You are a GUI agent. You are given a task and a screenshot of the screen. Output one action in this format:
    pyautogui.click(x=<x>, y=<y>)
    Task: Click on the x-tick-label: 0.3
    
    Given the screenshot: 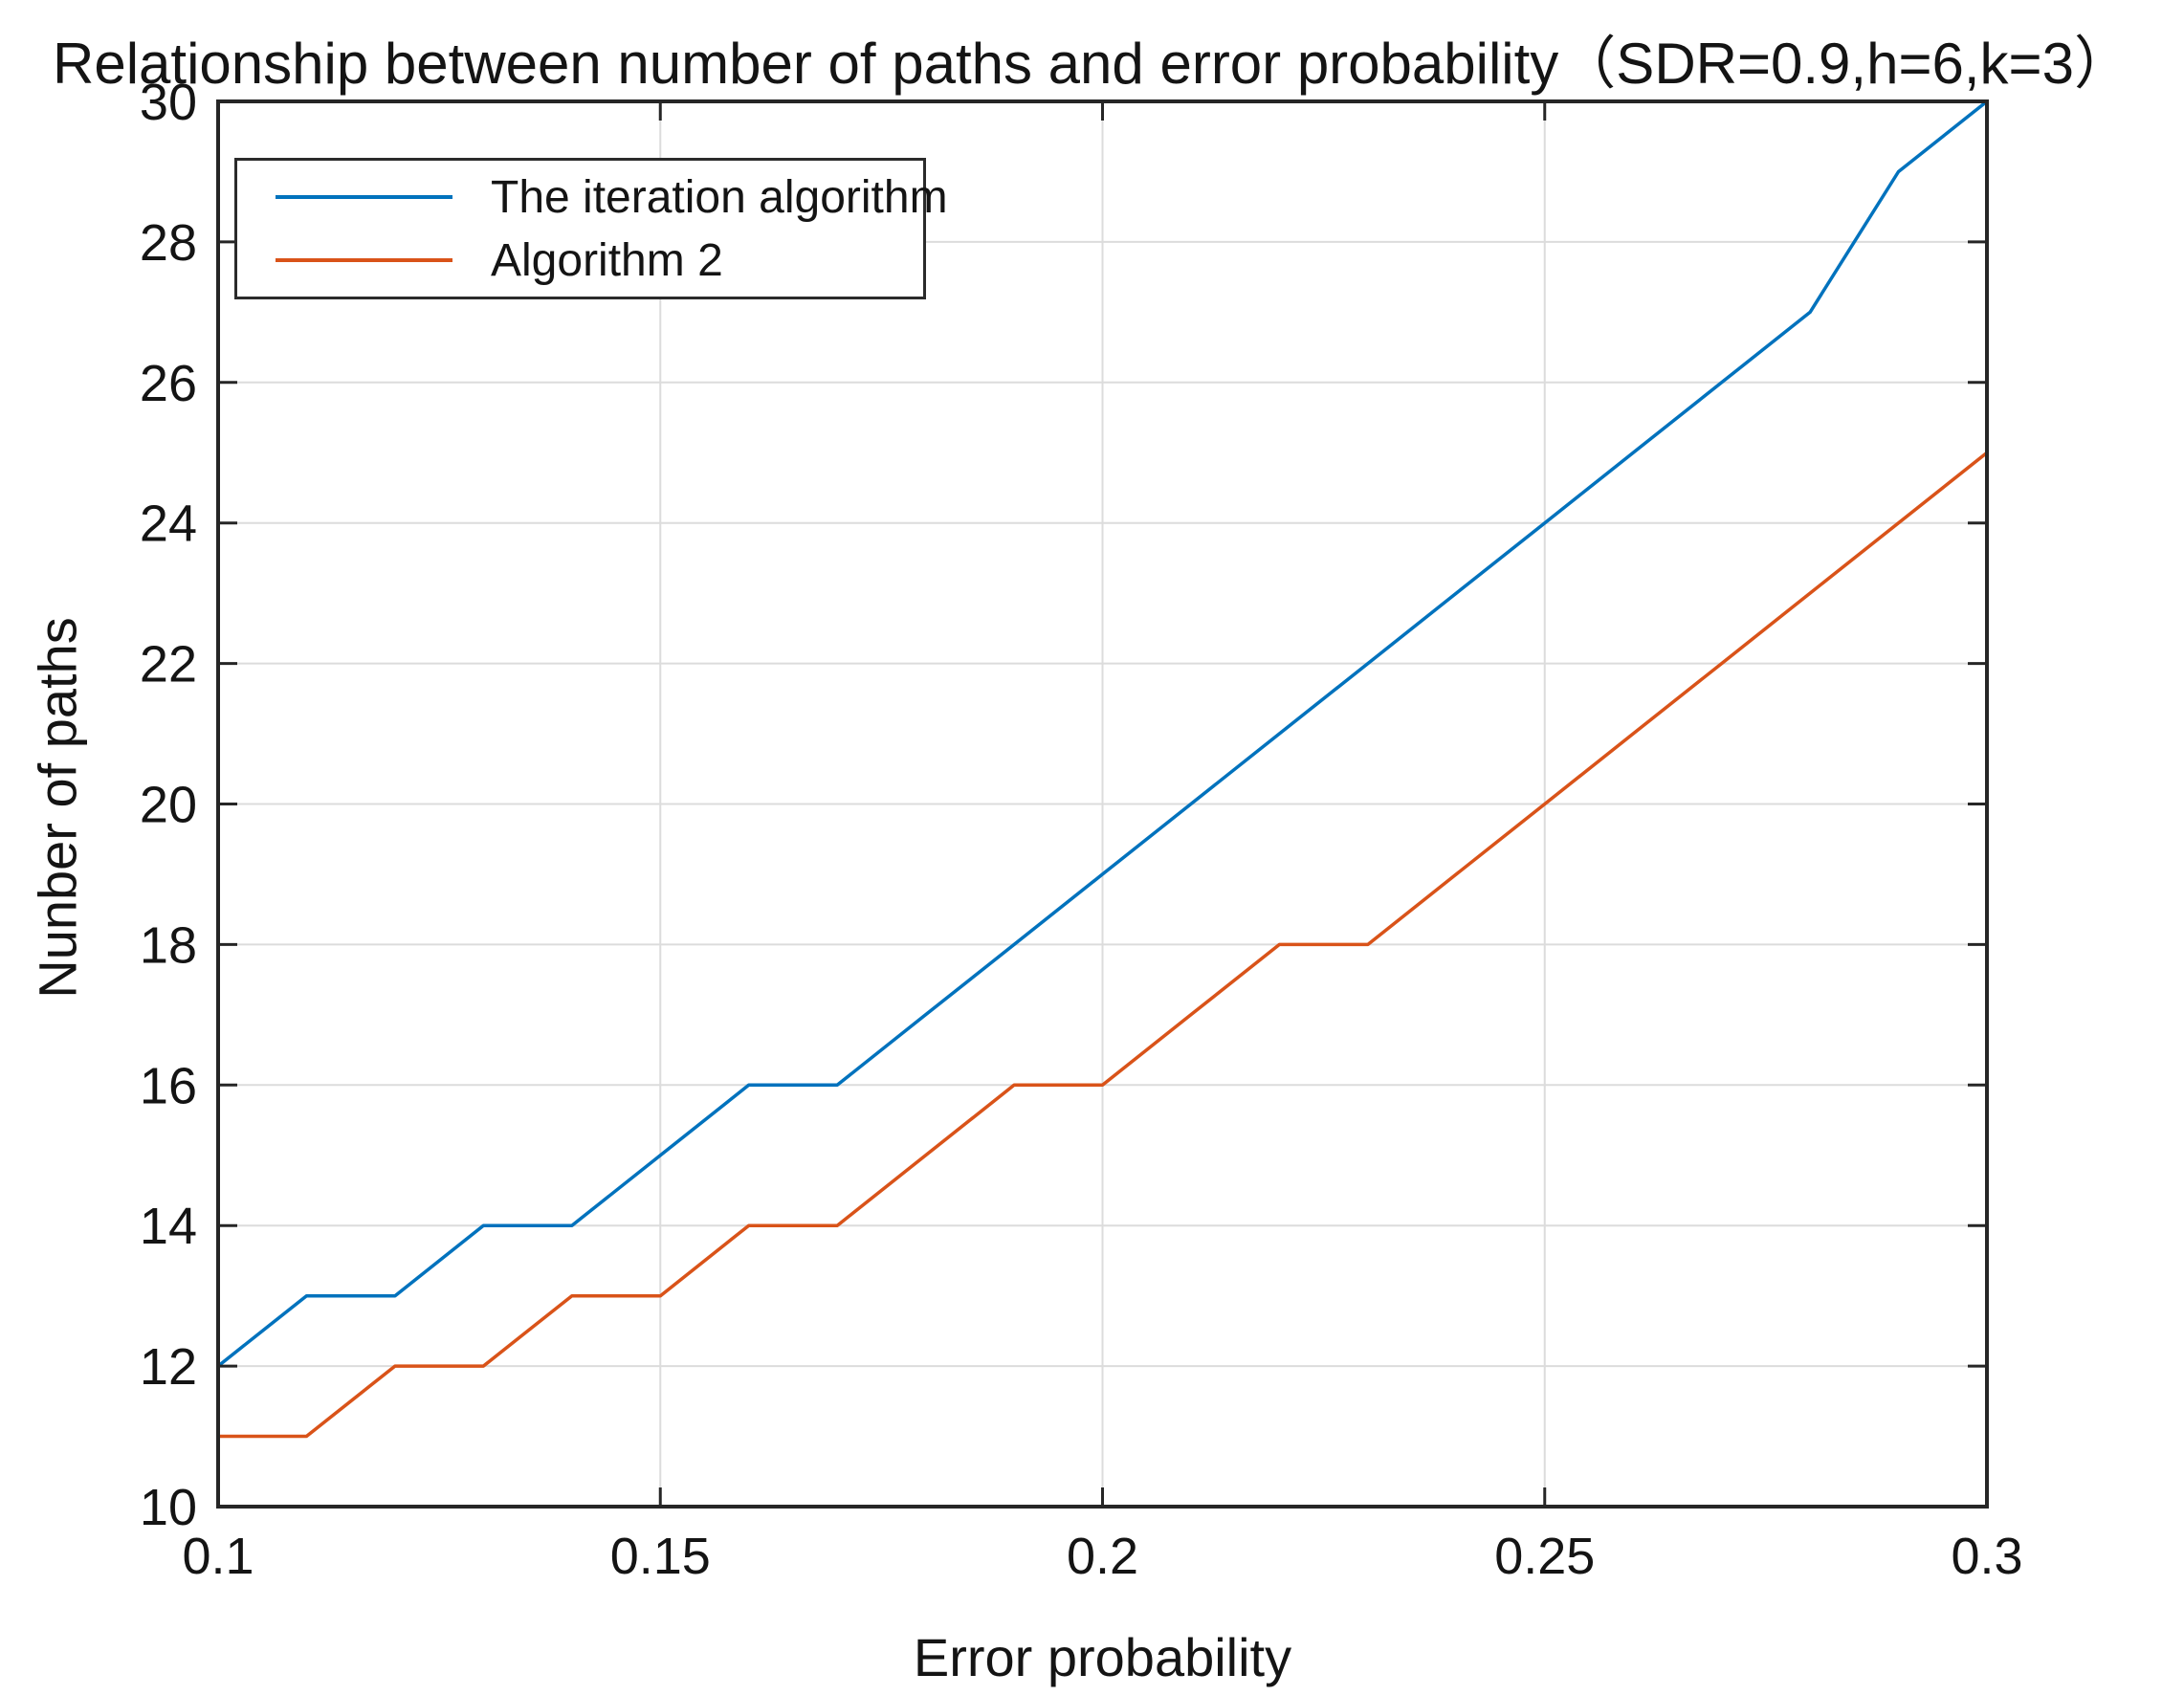 What is the action you would take?
    pyautogui.click(x=1987, y=1556)
    